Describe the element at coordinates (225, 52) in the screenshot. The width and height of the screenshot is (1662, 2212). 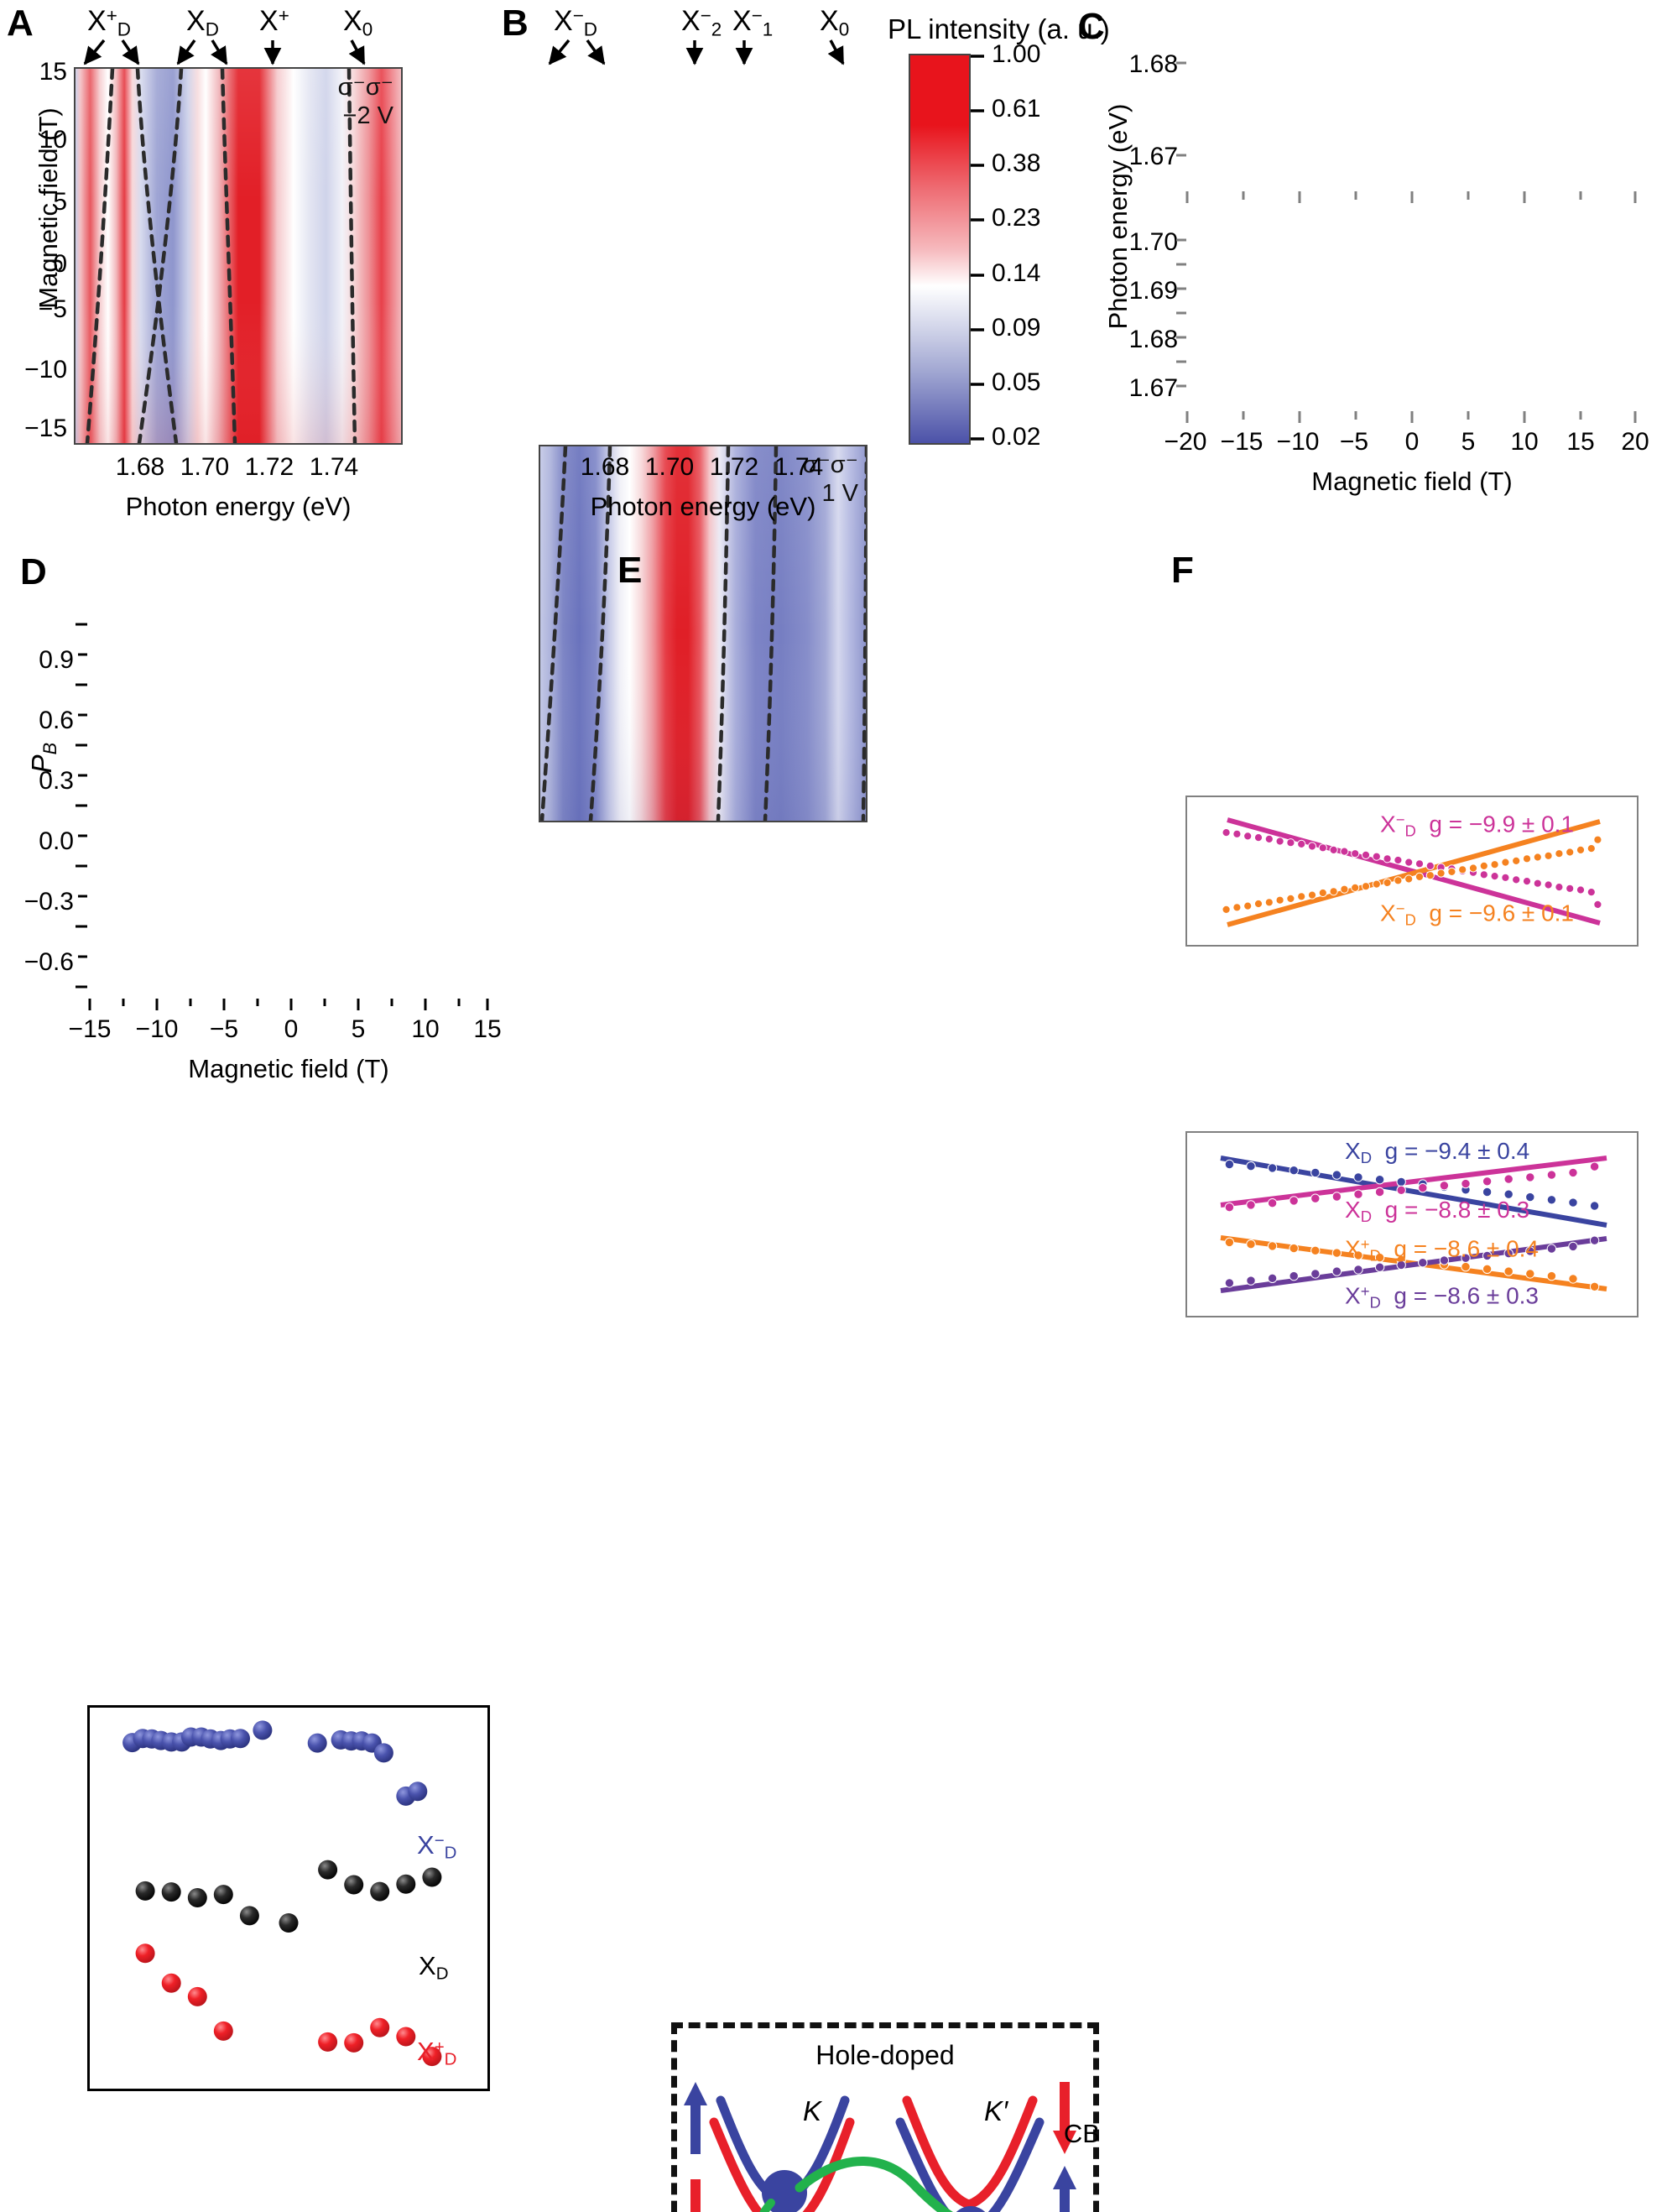
I see `panel-a-arrows` at that location.